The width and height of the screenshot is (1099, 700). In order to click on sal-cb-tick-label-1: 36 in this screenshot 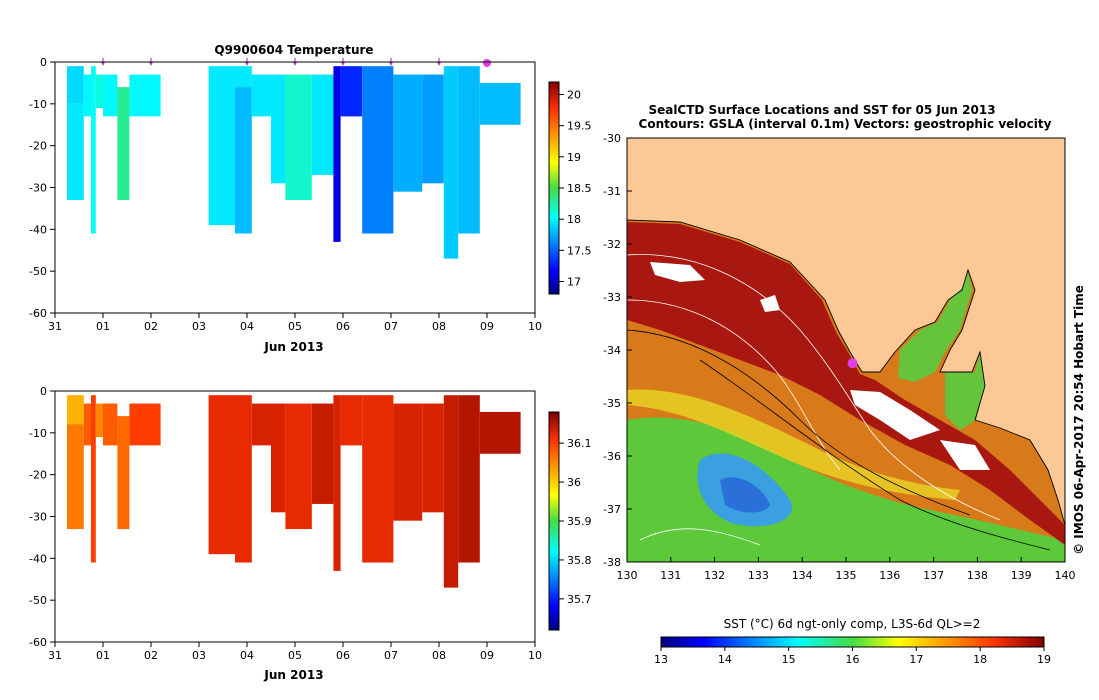, I will do `click(574, 482)`.